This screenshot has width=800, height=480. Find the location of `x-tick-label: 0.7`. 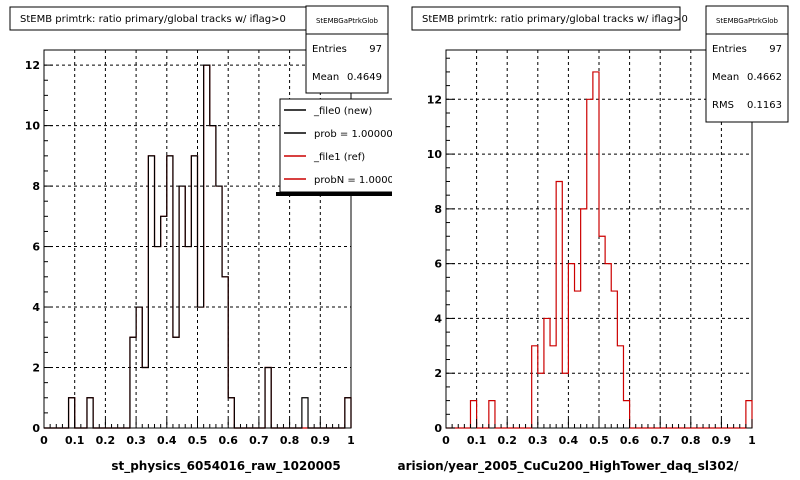

x-tick-label: 0.7 is located at coordinates (259, 440).